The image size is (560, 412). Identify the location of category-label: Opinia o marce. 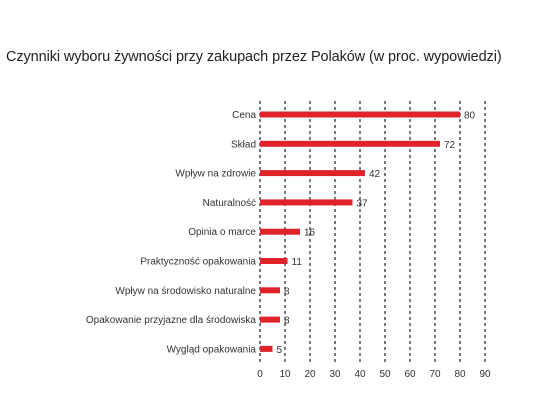
(222, 232).